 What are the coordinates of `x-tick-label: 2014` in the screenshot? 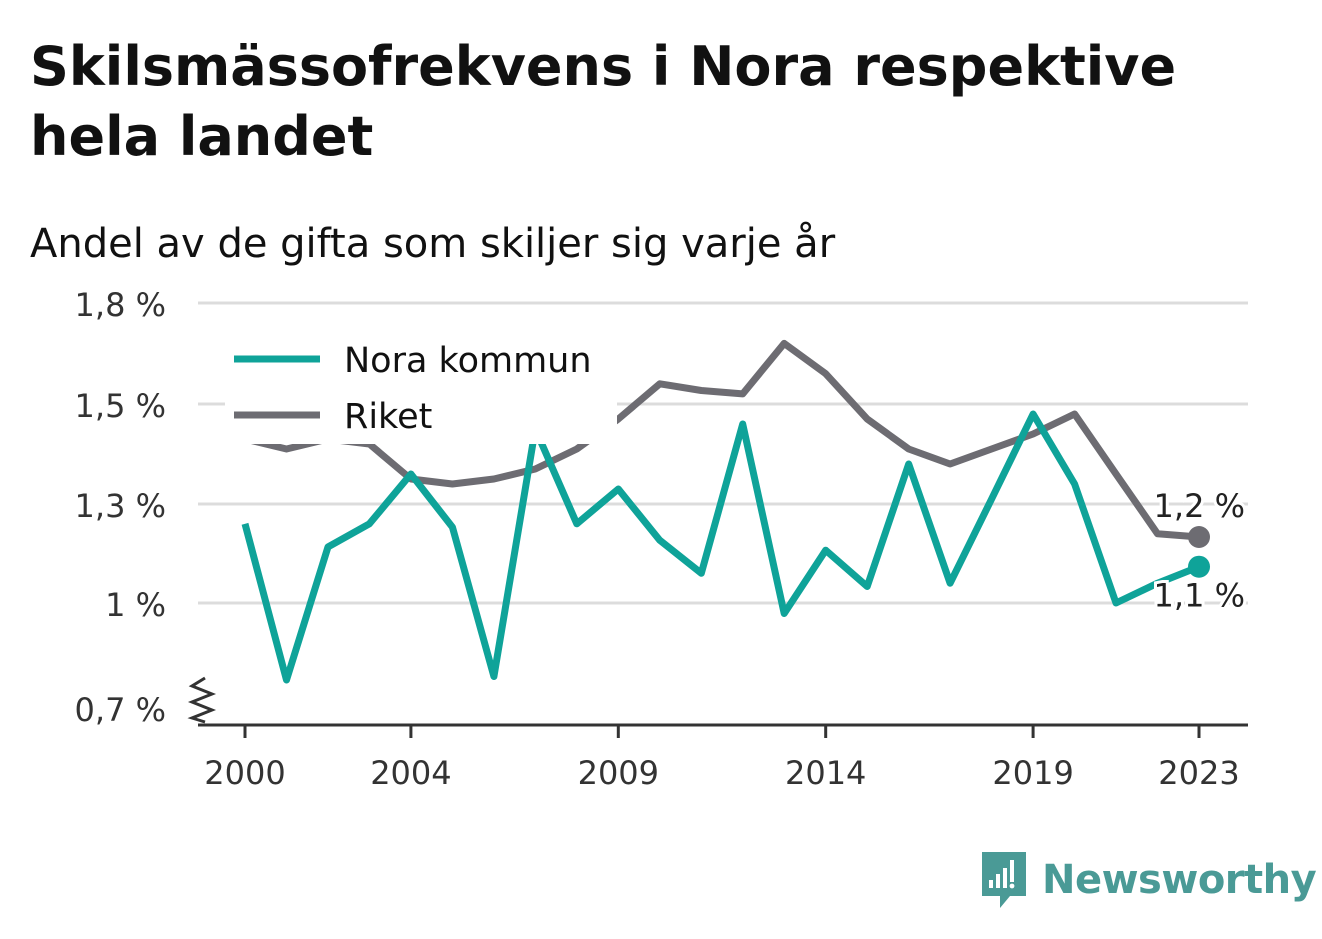 It's located at (825, 773).